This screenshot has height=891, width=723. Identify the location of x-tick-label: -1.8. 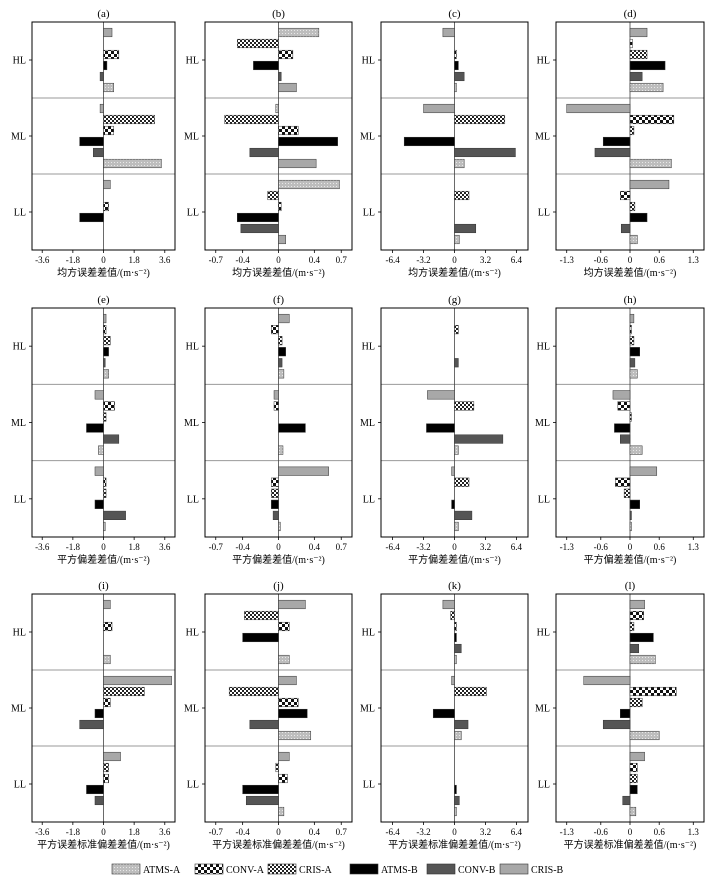
(73, 547).